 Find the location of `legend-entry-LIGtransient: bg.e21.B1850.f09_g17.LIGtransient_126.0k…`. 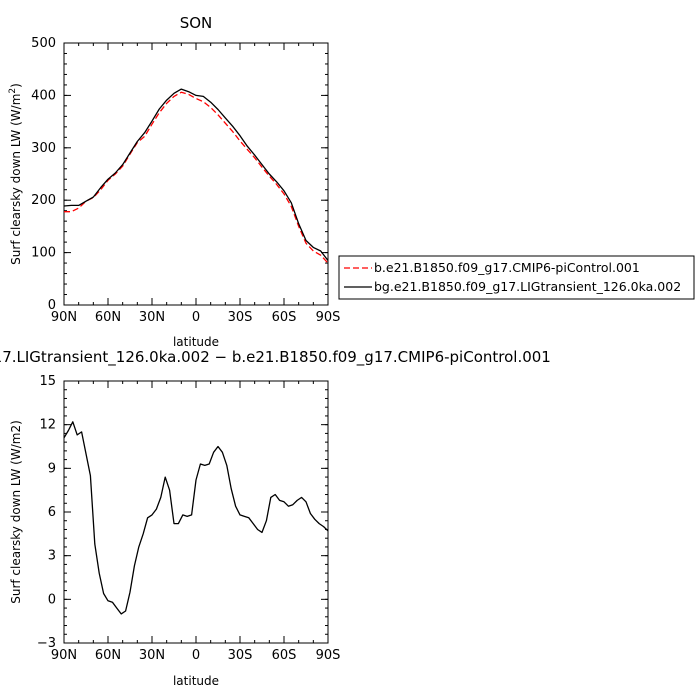

legend-entry-LIGtransient: bg.e21.B1850.f09_g17.LIGtransient_126.0k… is located at coordinates (527, 286).